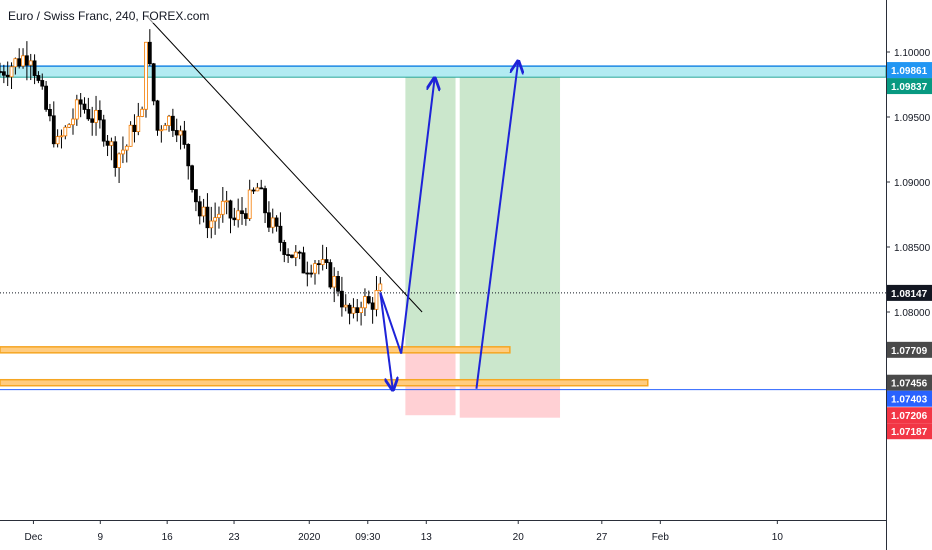 Image resolution: width=932 pixels, height=550 pixels. Describe the element at coordinates (443, 71) in the screenshot. I see `resistance-zone` at that location.